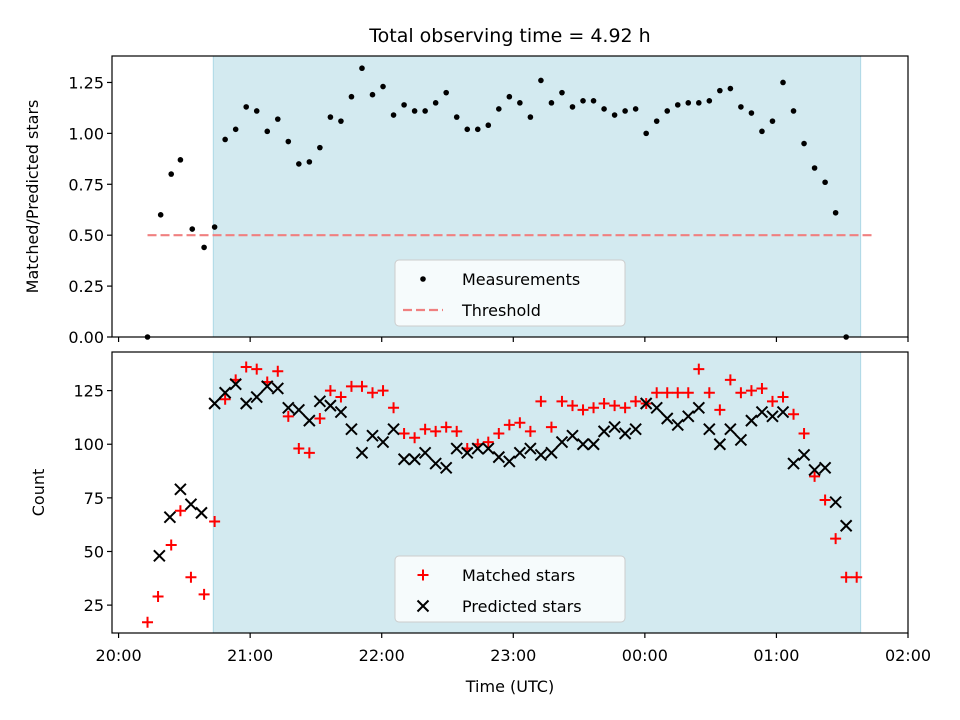 This screenshot has height=720, width=960. I want to click on y-tick-label: 25, so click(94, 605).